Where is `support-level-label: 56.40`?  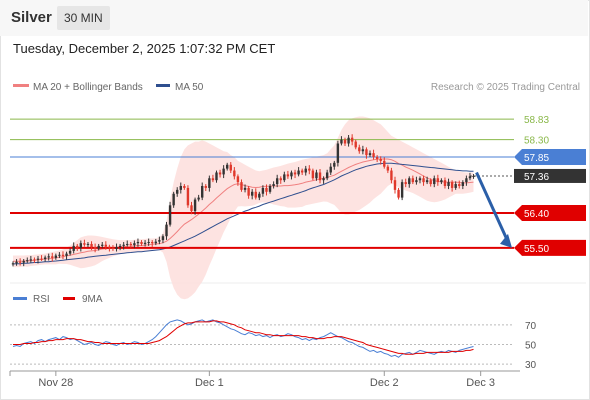
support-level-label: 56.40 is located at coordinates (536, 214).